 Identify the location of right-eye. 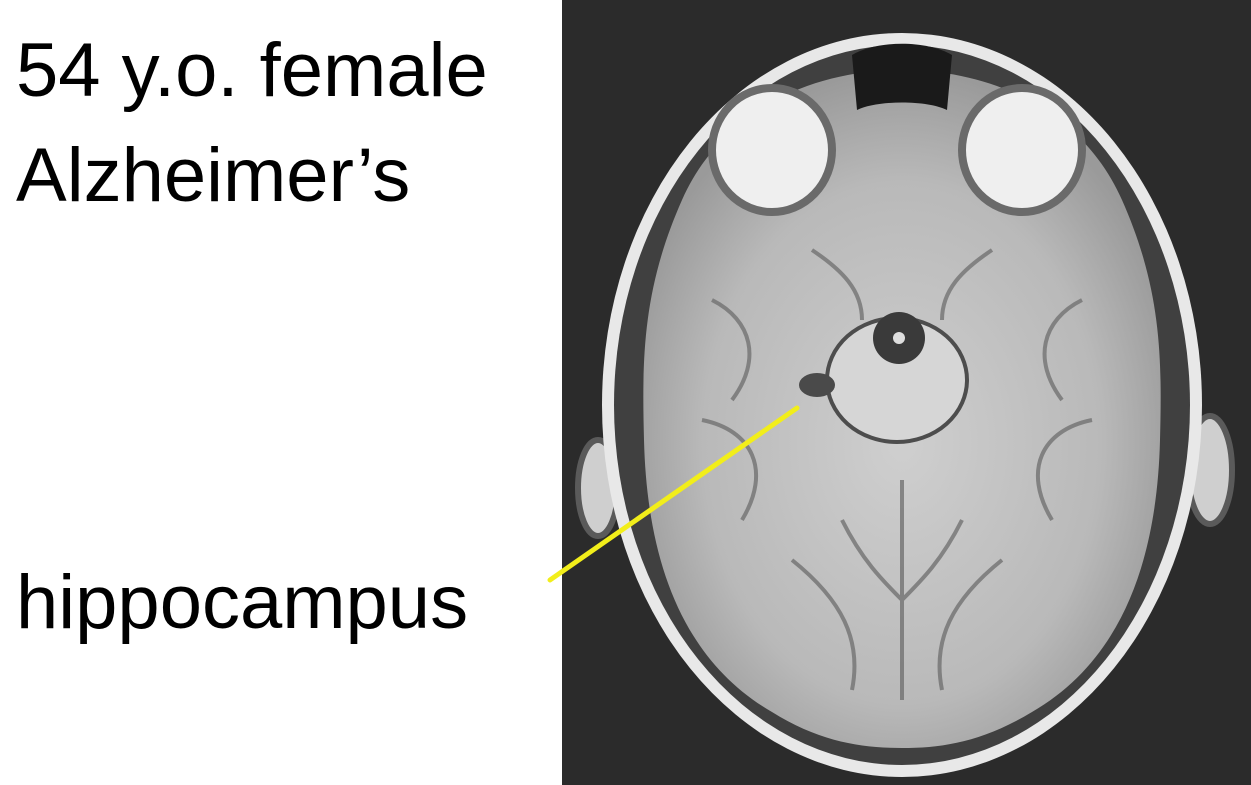
(1022, 150).